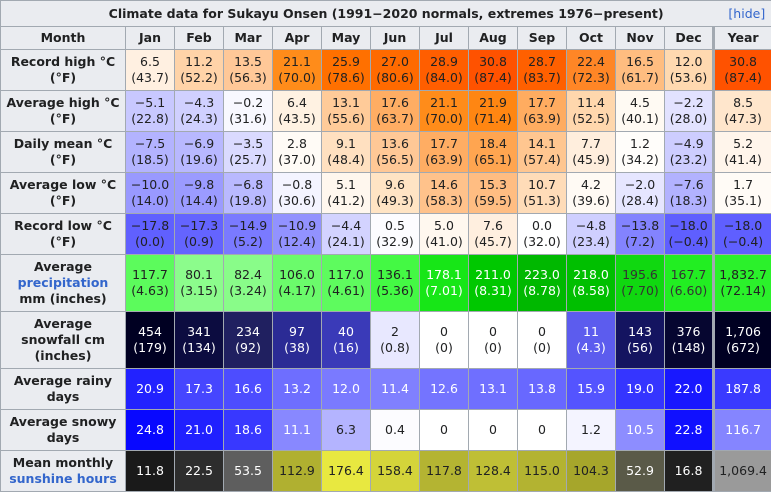 Image resolution: width=771 pixels, height=492 pixels. What do you see at coordinates (493, 200) in the screenshot?
I see `cell-alt-value: (59.5)` at bounding box center [493, 200].